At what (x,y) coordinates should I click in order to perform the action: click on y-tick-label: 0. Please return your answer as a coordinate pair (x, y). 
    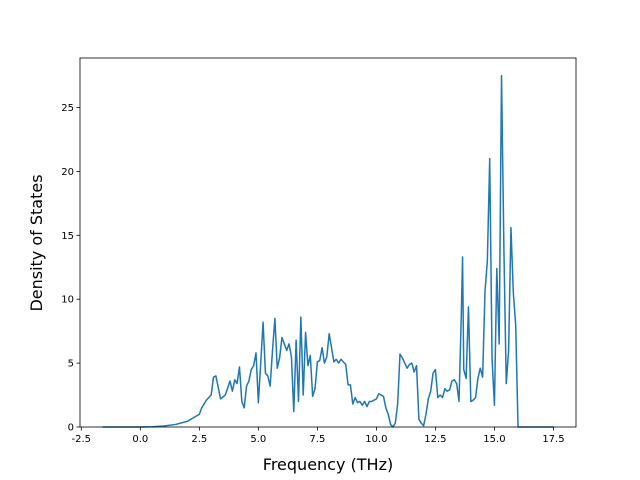
    Looking at the image, I should click on (71, 428).